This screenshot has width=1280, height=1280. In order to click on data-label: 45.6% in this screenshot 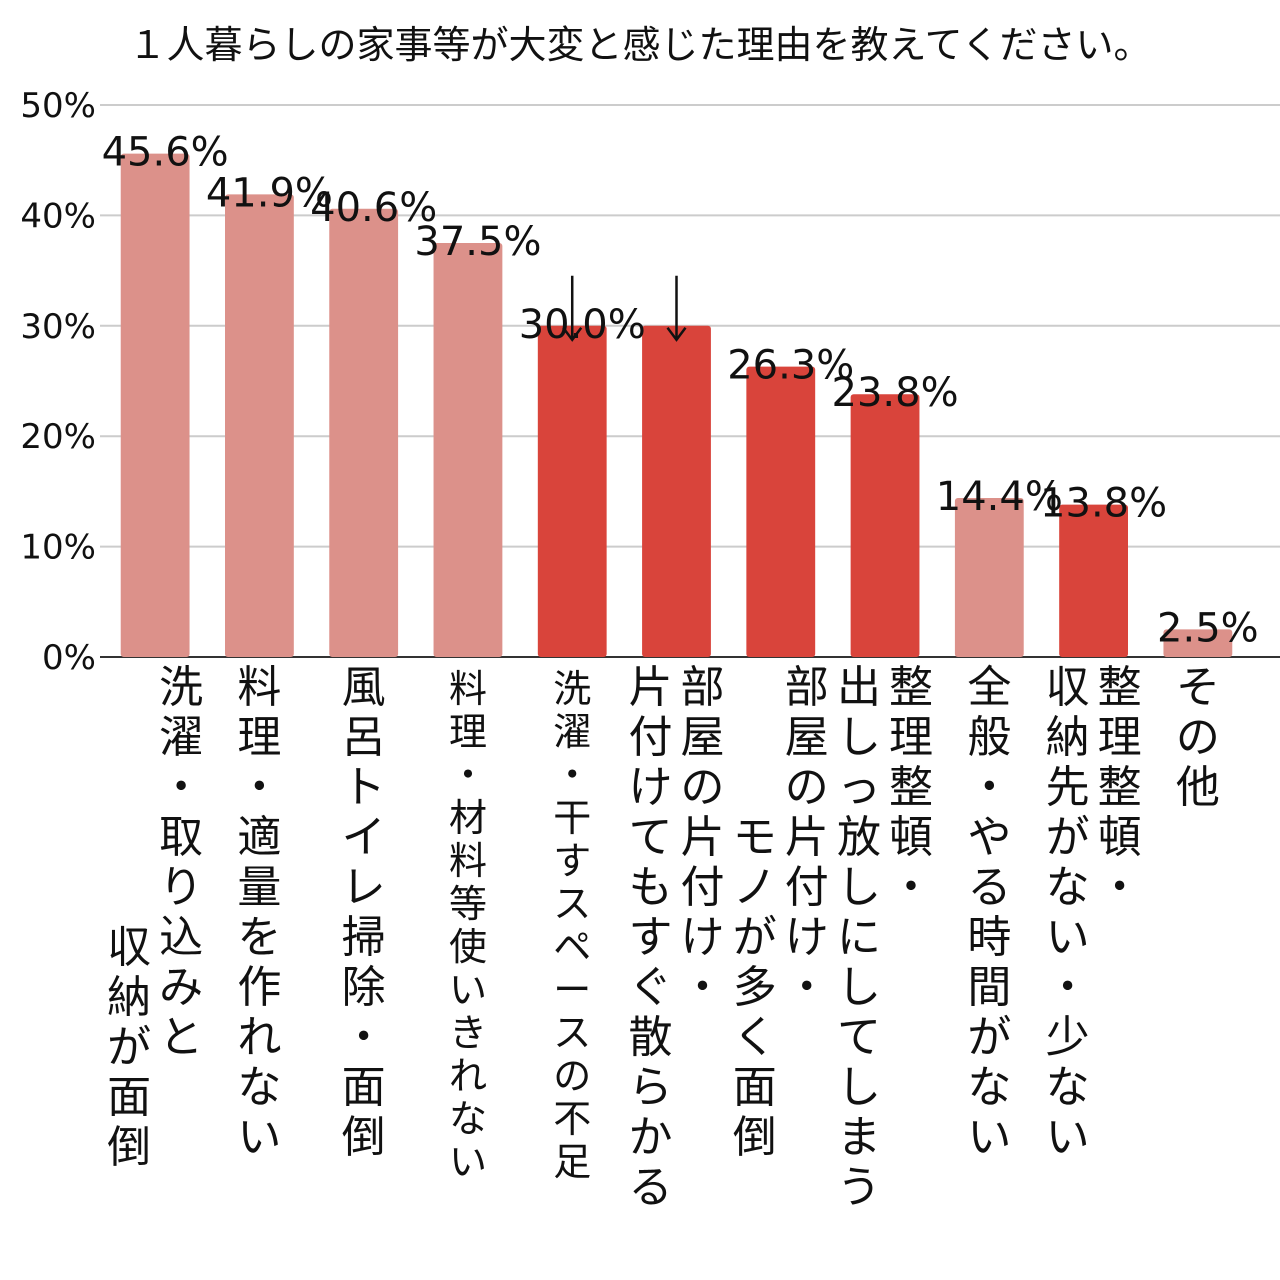, I will do `click(165, 153)`.